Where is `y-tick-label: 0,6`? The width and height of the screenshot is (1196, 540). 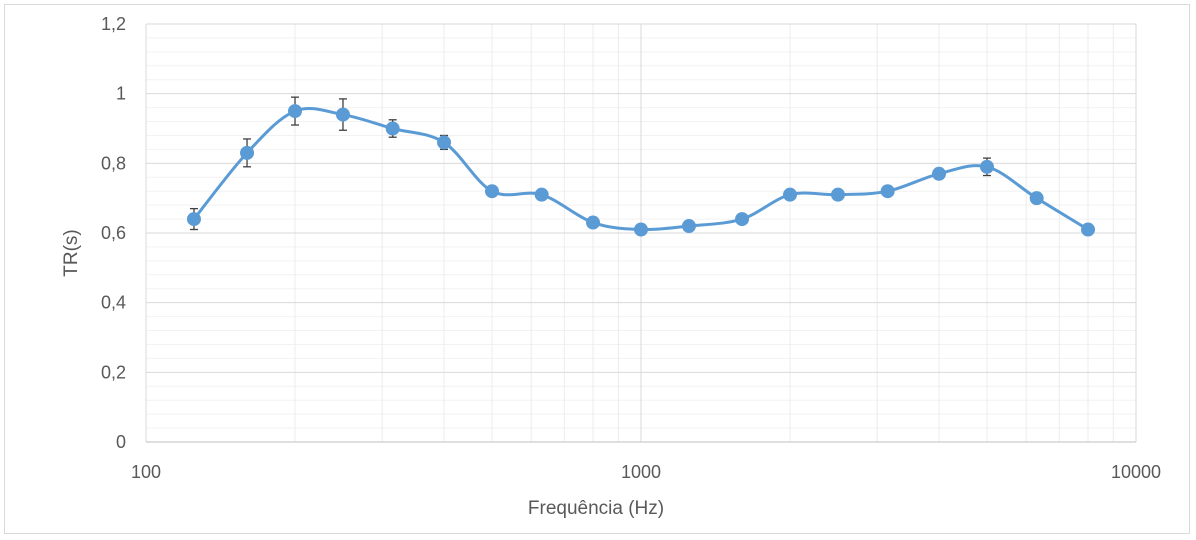
y-tick-label: 0,6 is located at coordinates (113, 233).